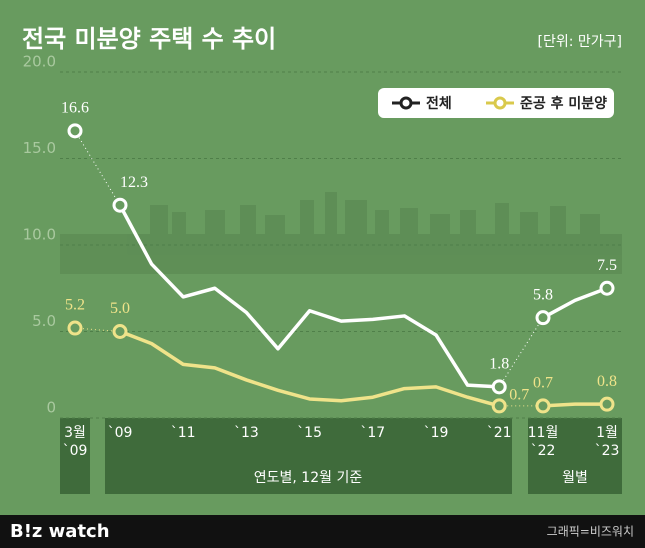 The width and height of the screenshot is (645, 548). I want to click on x-tick-label: `11, so click(183, 433).